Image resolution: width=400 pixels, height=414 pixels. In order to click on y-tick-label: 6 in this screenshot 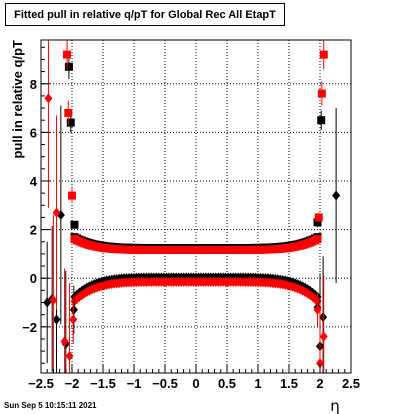, I will do `click(33, 132)`.